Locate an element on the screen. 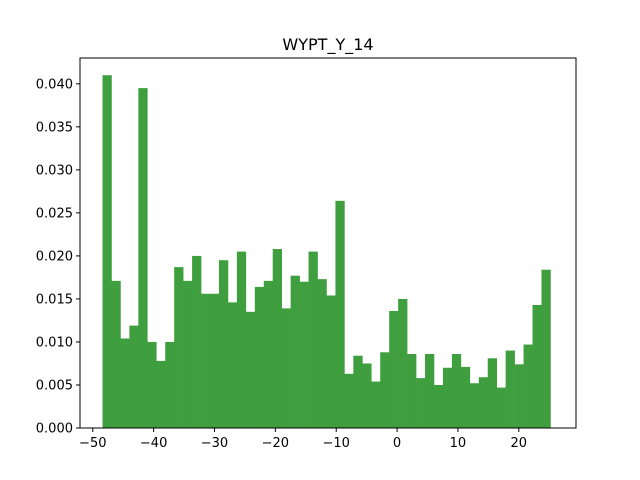 This screenshot has height=480, width=640. chart-title: WYPT_Y_14 is located at coordinates (327, 45).